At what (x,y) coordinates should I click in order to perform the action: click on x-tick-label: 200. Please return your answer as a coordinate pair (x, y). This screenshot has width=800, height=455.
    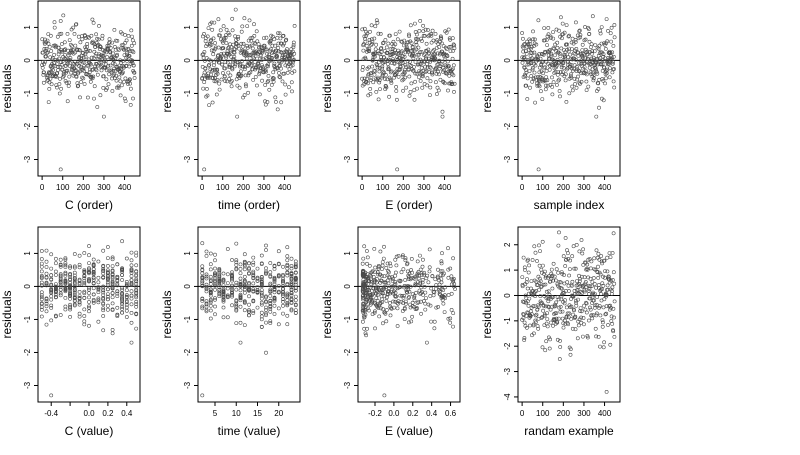
    Looking at the image, I should click on (564, 413).